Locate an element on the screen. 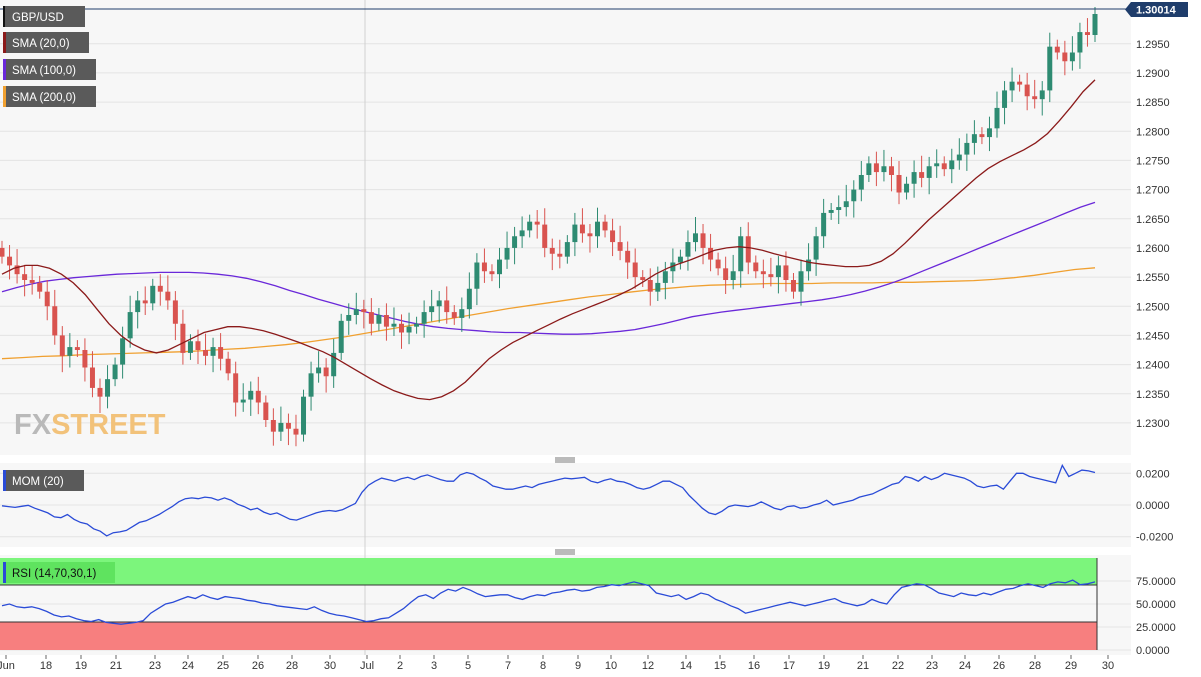 The image size is (1201, 677). legend-sma20: SMA (20,0) is located at coordinates (46, 42).